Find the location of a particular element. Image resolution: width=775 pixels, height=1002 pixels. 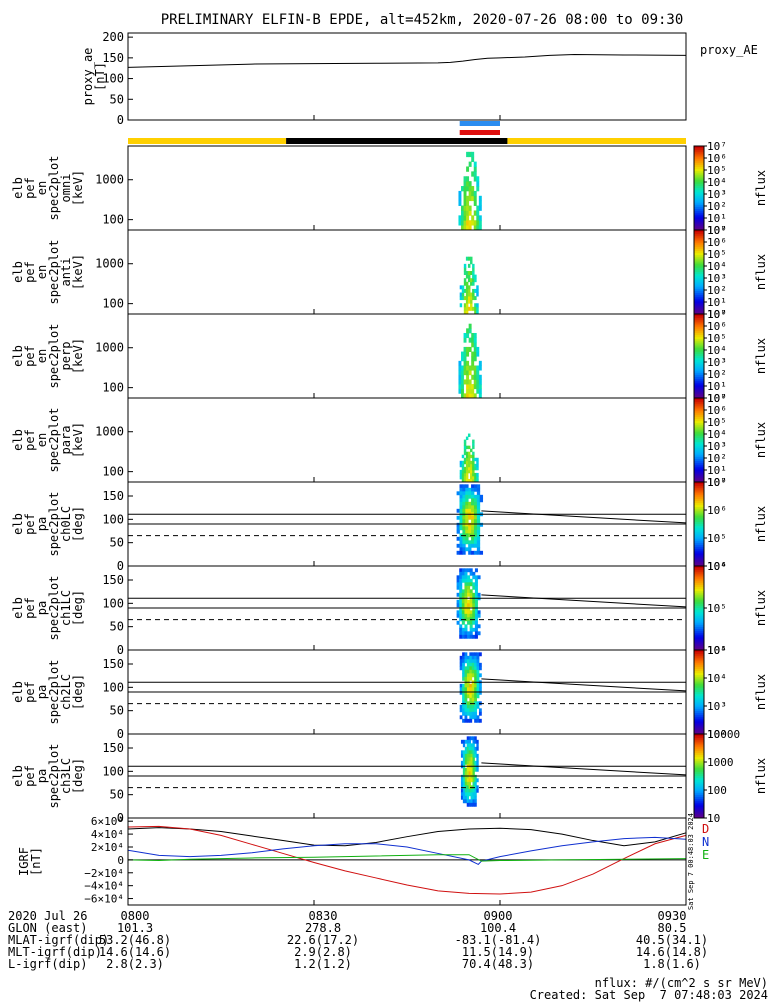

footer-row-label: 2020 Jul 26 is located at coordinates (48, 916).